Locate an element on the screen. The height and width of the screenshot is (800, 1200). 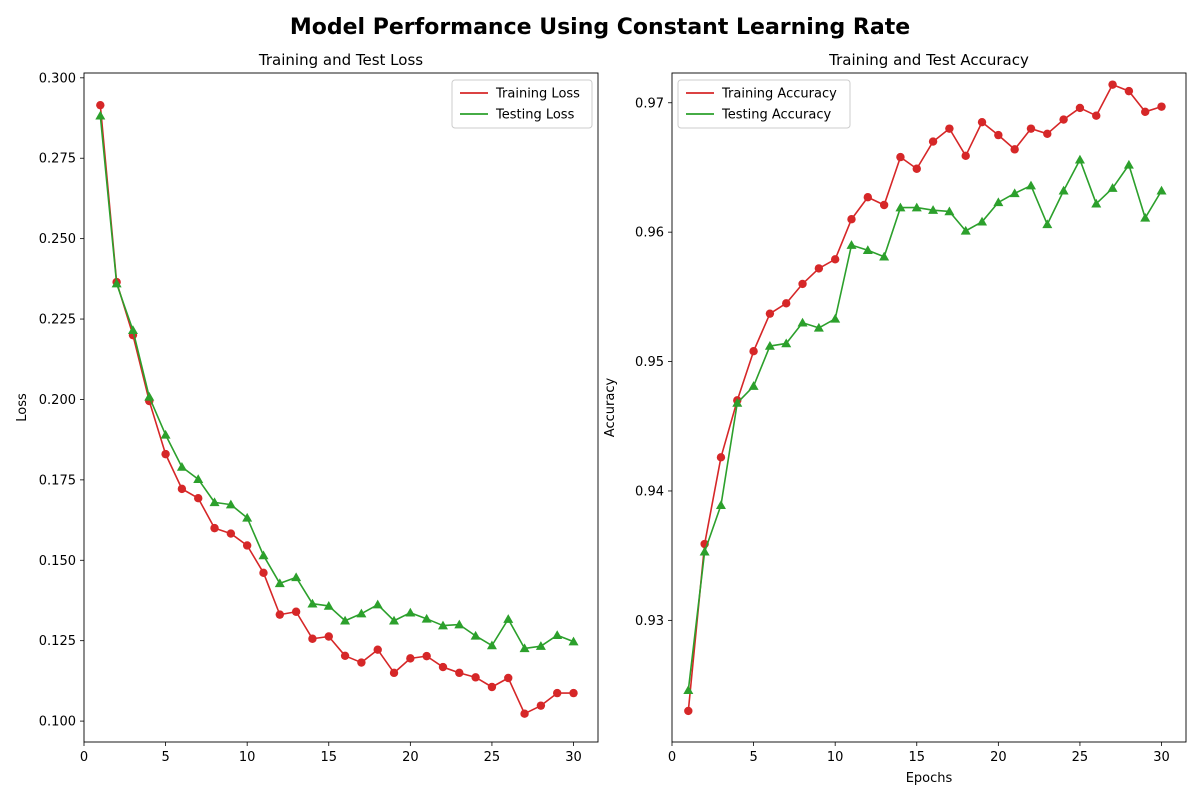
legend: Training Accuracy Testing Accuracy is located at coordinates (764, 104).